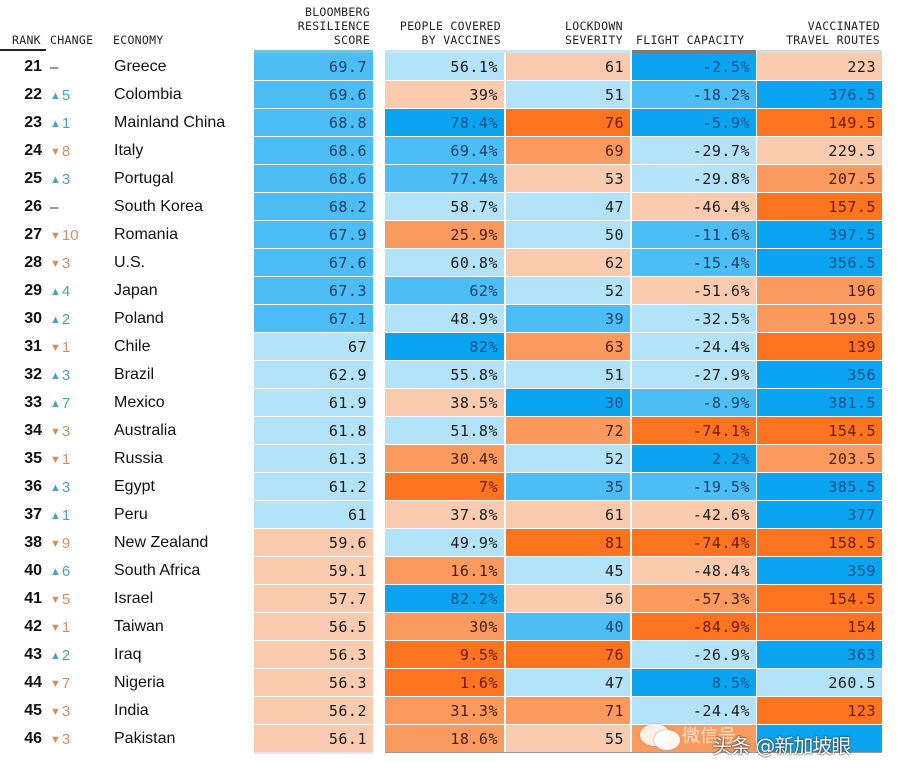  Describe the element at coordinates (690, 40) in the screenshot. I see `header-flight: FLIGHT CAPACITY` at that location.